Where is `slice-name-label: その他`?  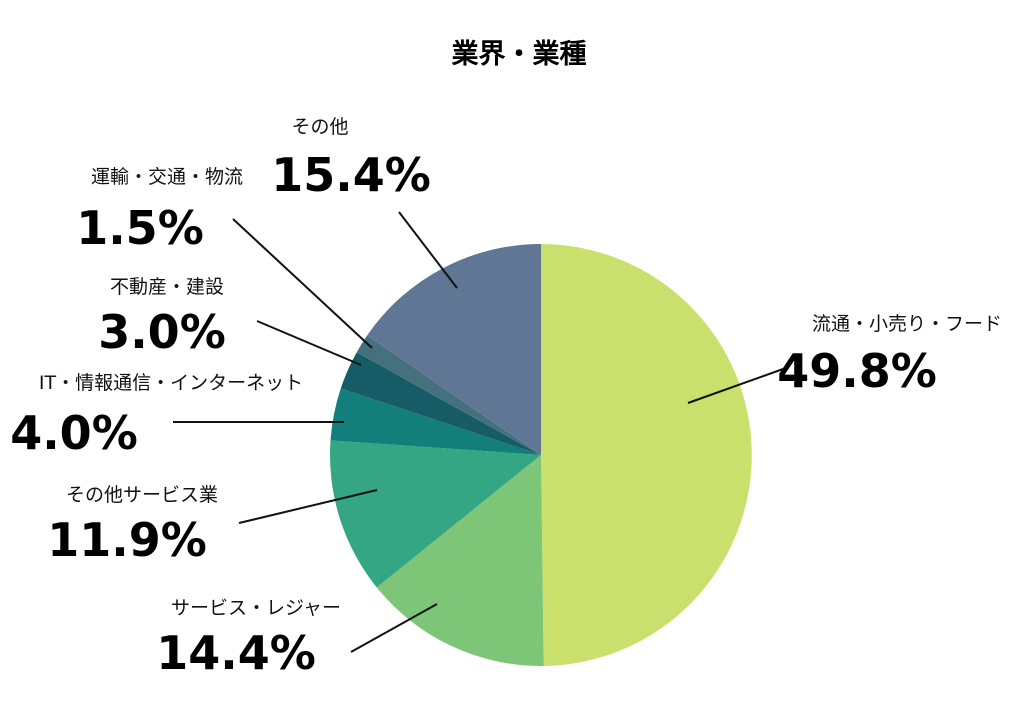 slice-name-label: その他 is located at coordinates (319, 127).